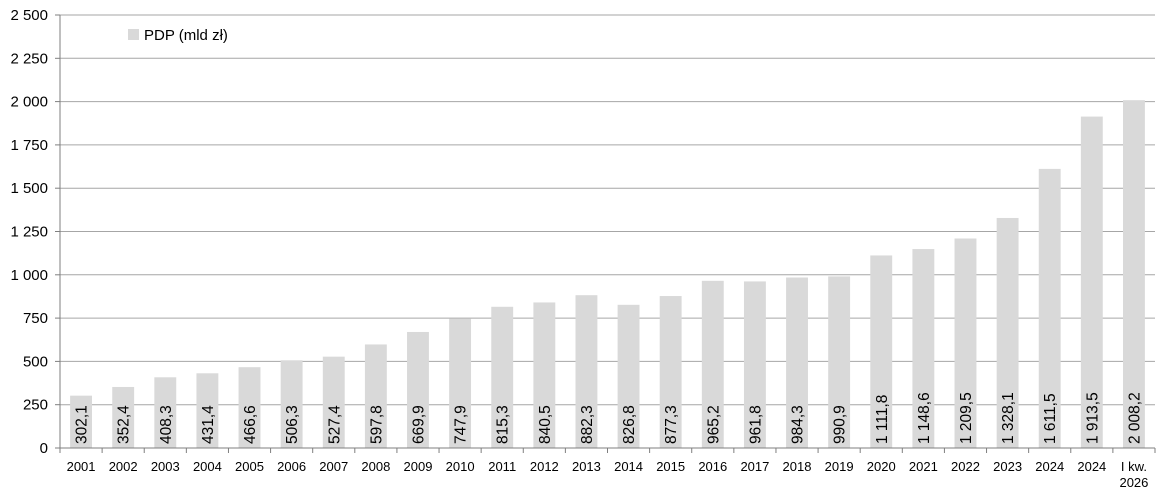  I want to click on x-tick-label: 2008, so click(375, 466).